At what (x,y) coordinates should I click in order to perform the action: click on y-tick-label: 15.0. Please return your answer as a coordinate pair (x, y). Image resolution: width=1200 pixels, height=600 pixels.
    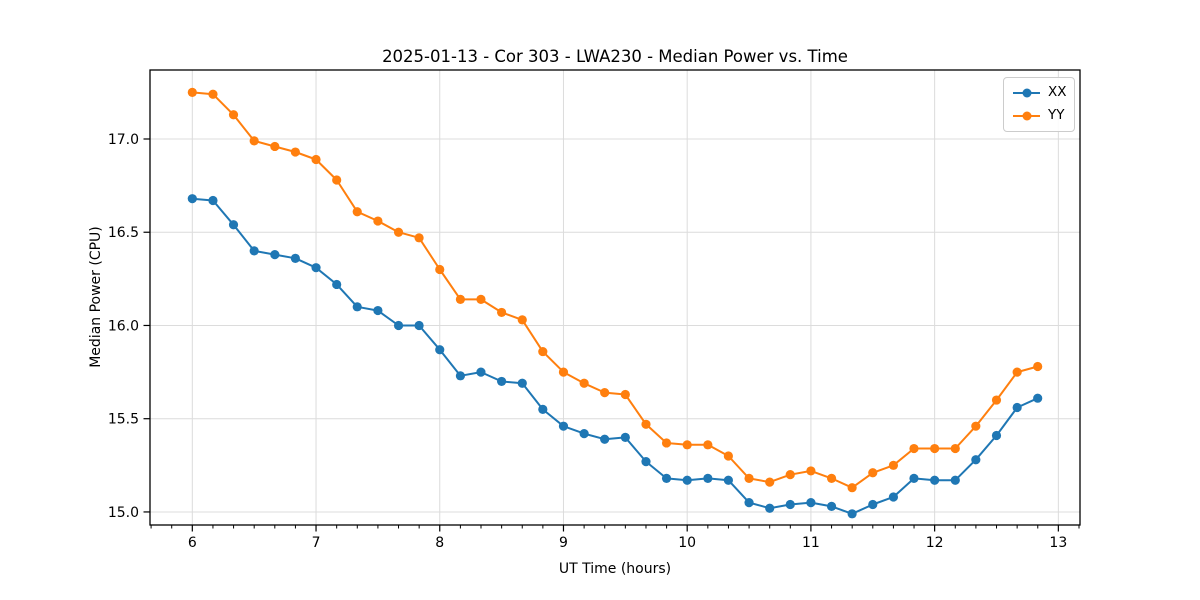
    Looking at the image, I should click on (123, 513).